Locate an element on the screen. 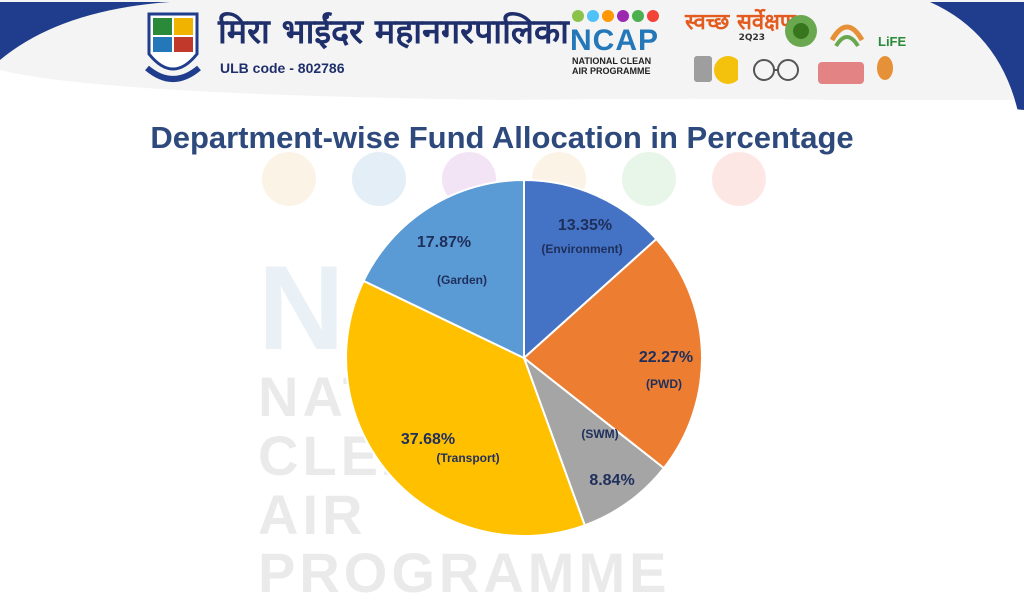  pie-label-category-swm: (SWM) is located at coordinates (599, 434).